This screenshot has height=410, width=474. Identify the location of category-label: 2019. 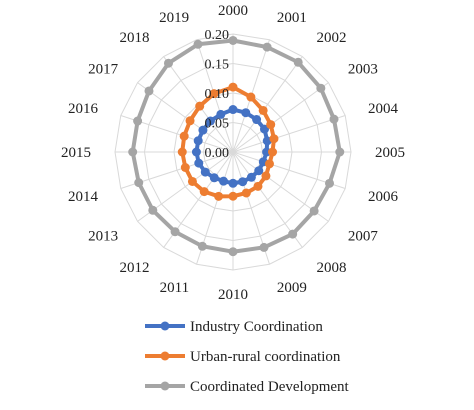
(174, 18).